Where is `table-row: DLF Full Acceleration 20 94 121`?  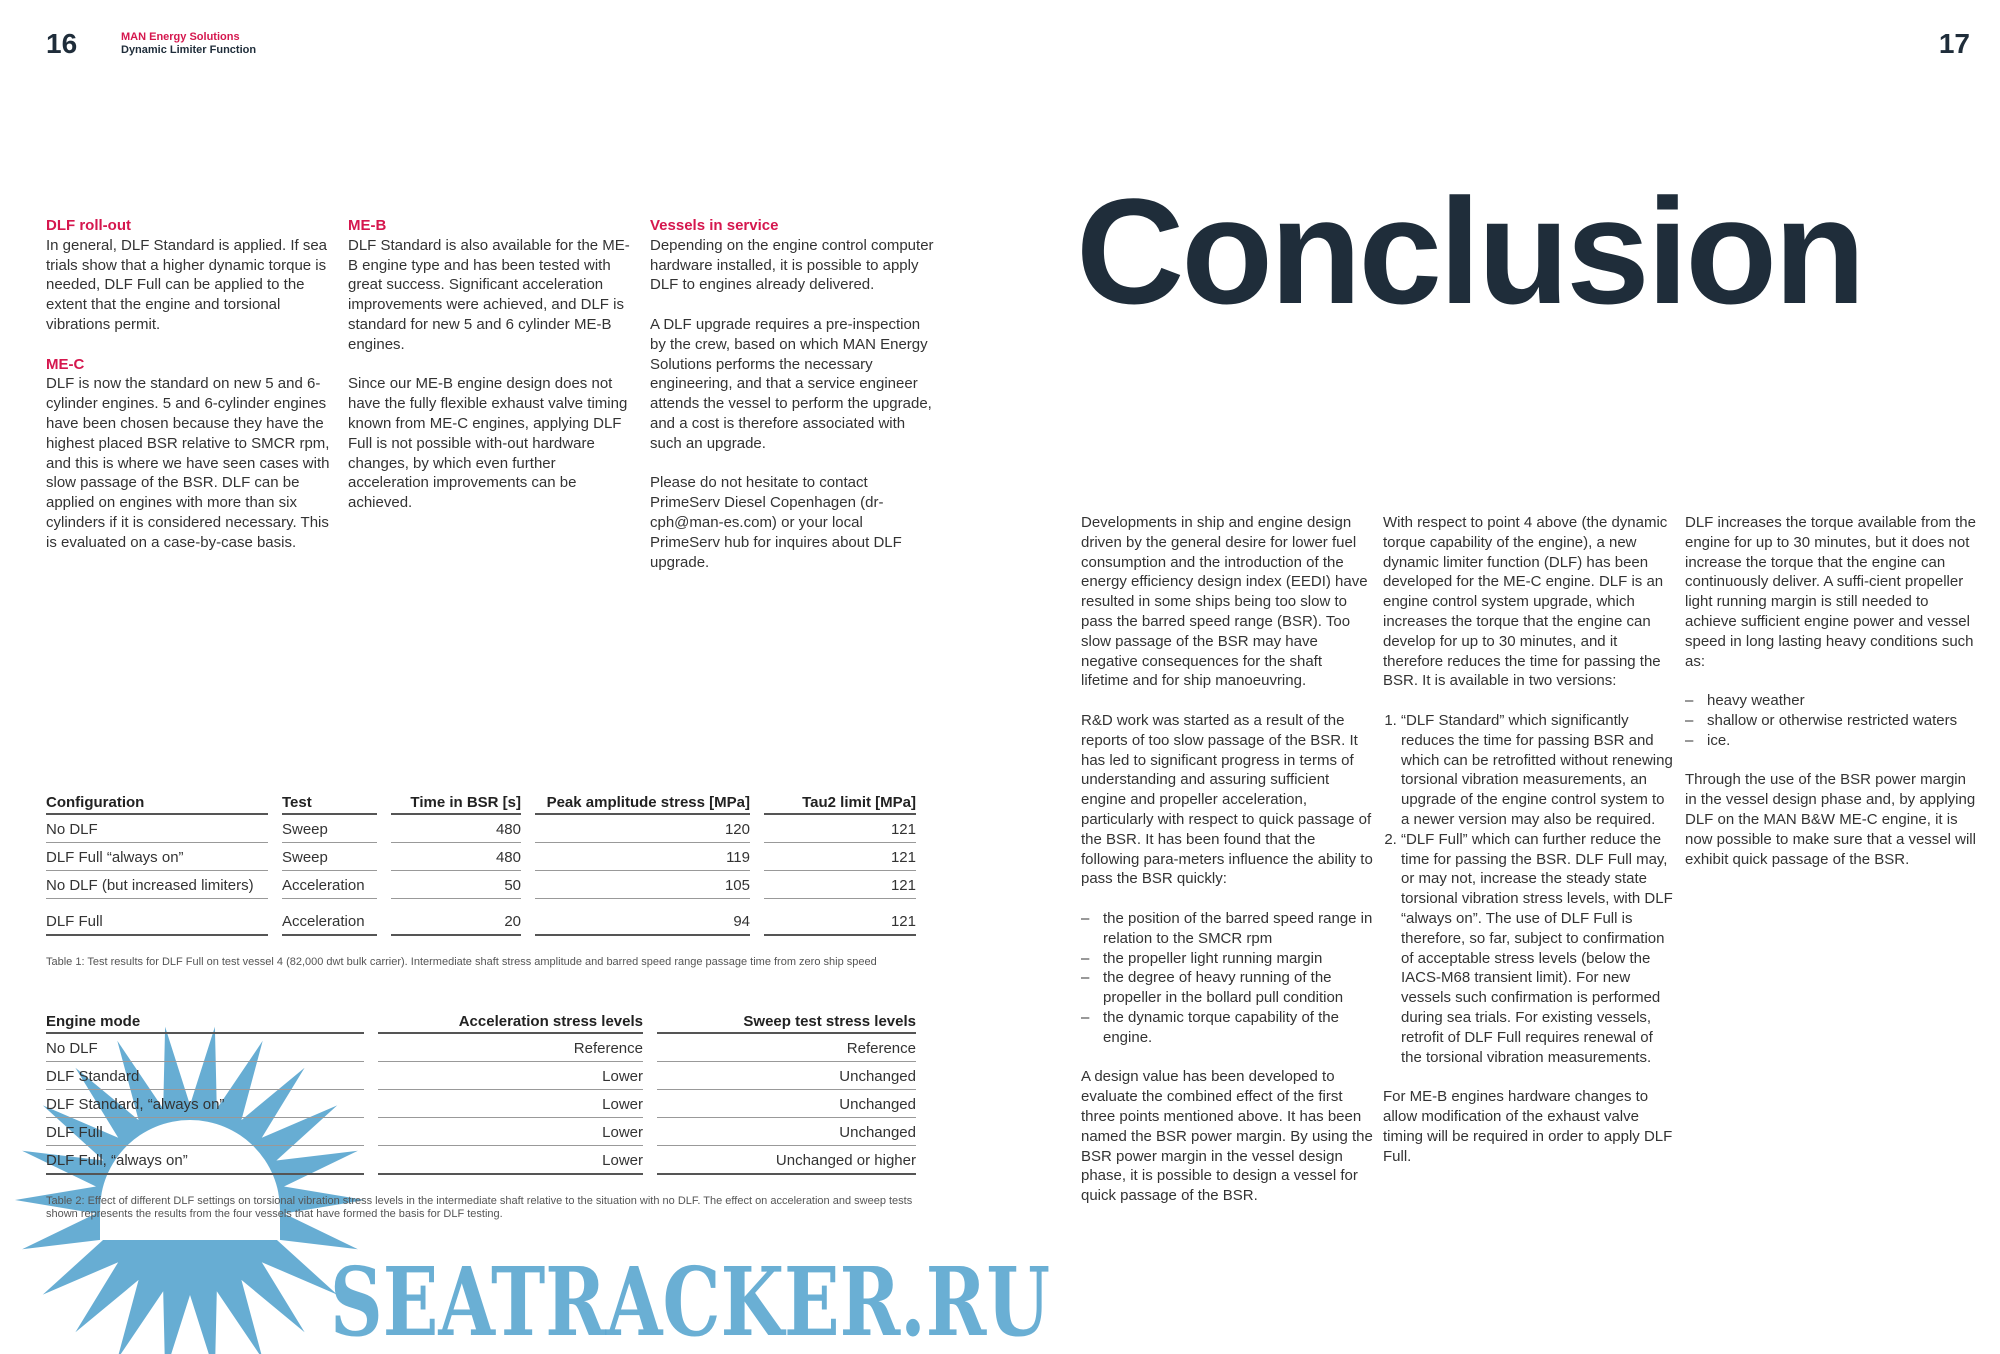
table-row: DLF Full Acceleration 20 94 121 is located at coordinates (481, 917).